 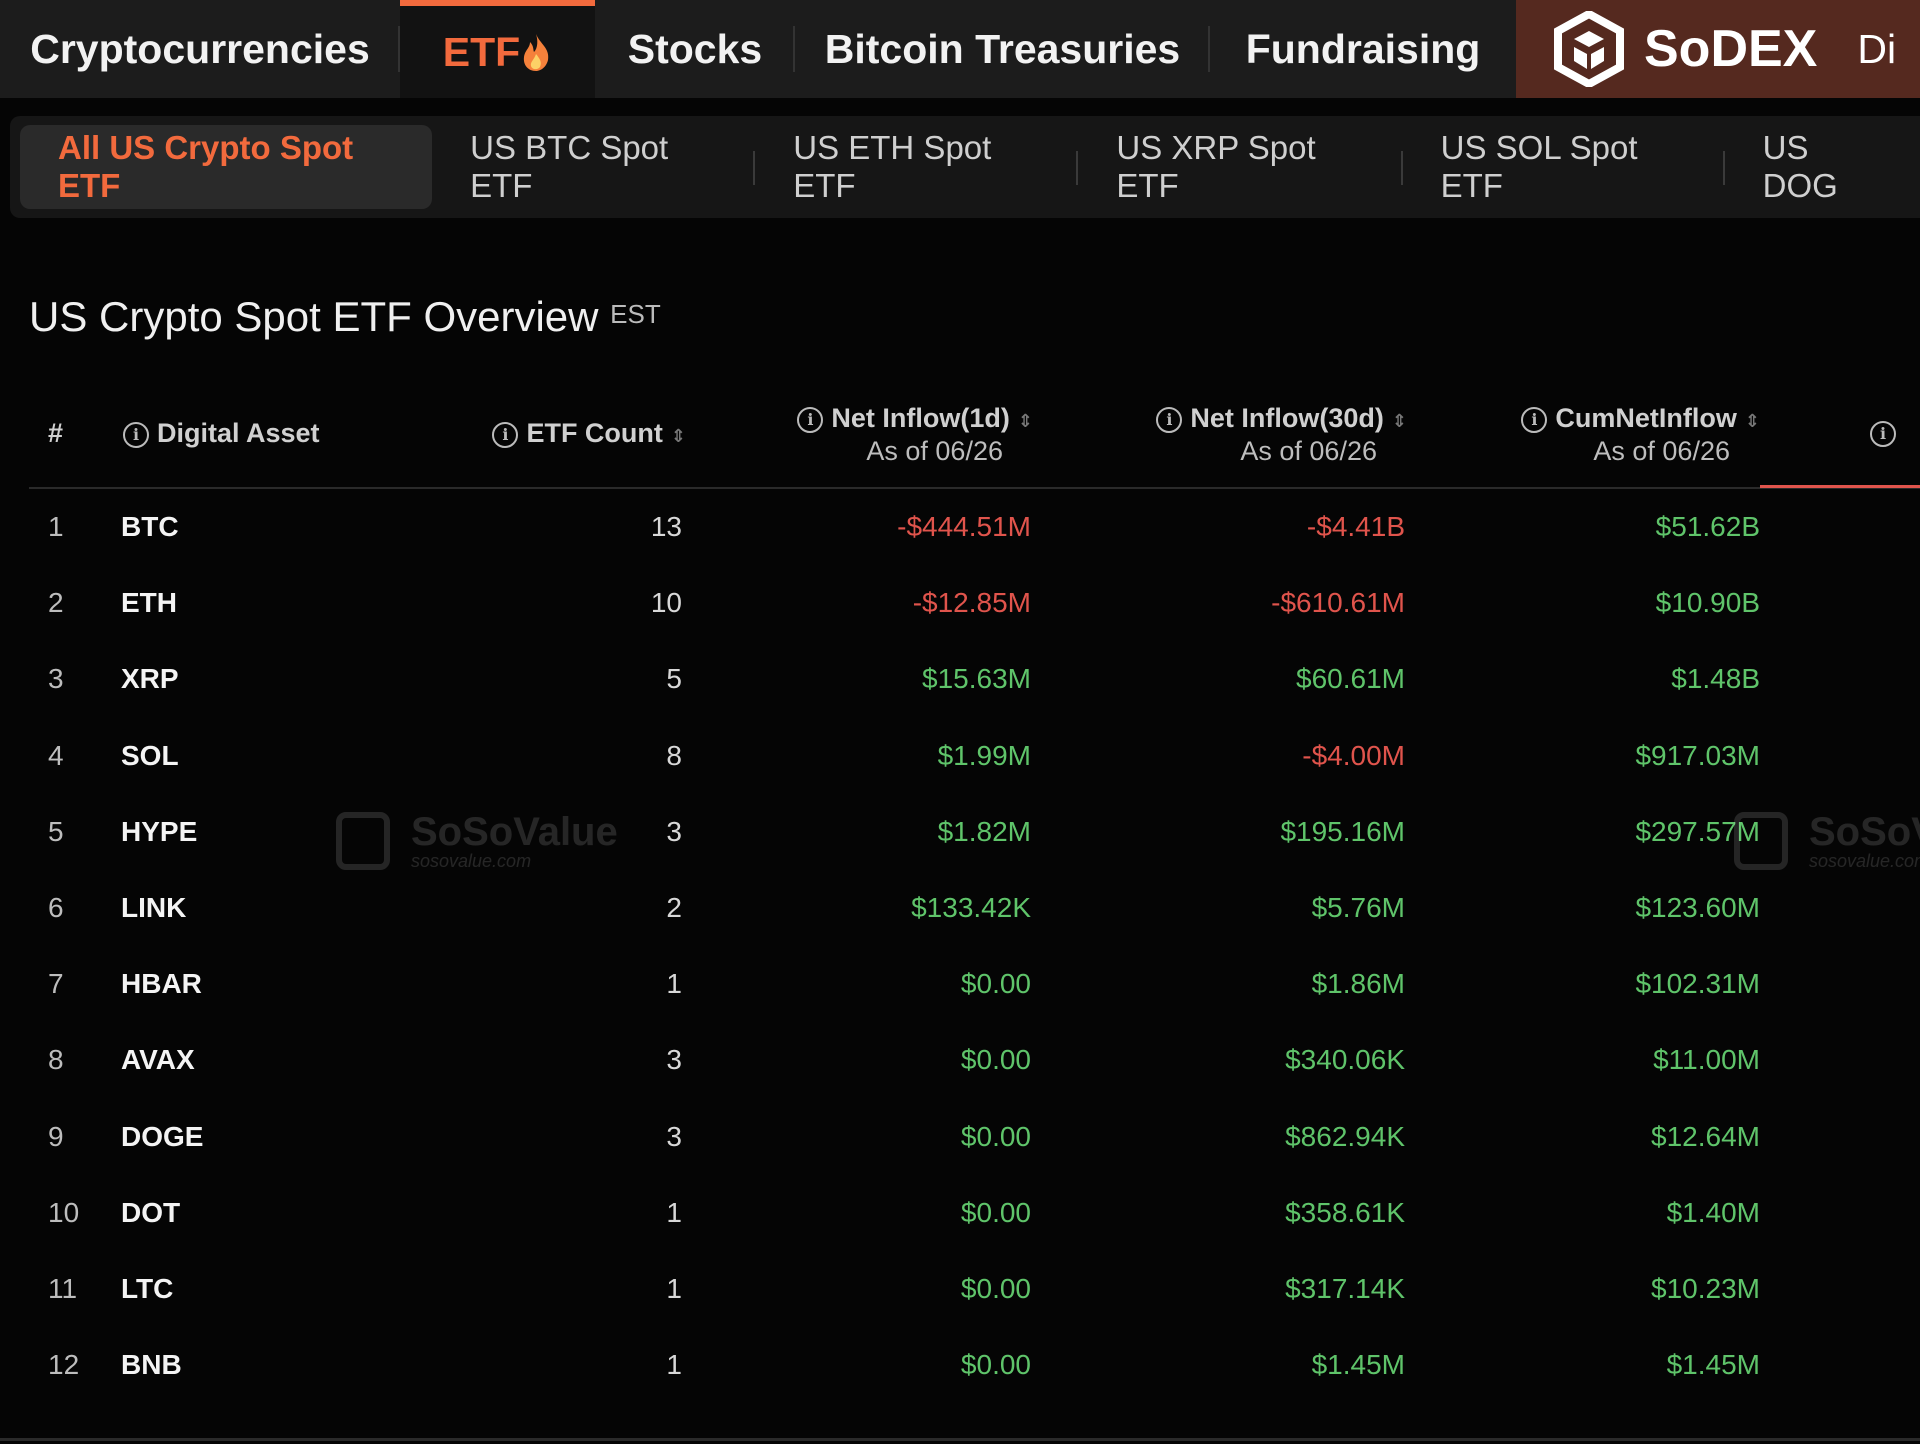 I want to click on nav-tab: Stocks, so click(x=695, y=49).